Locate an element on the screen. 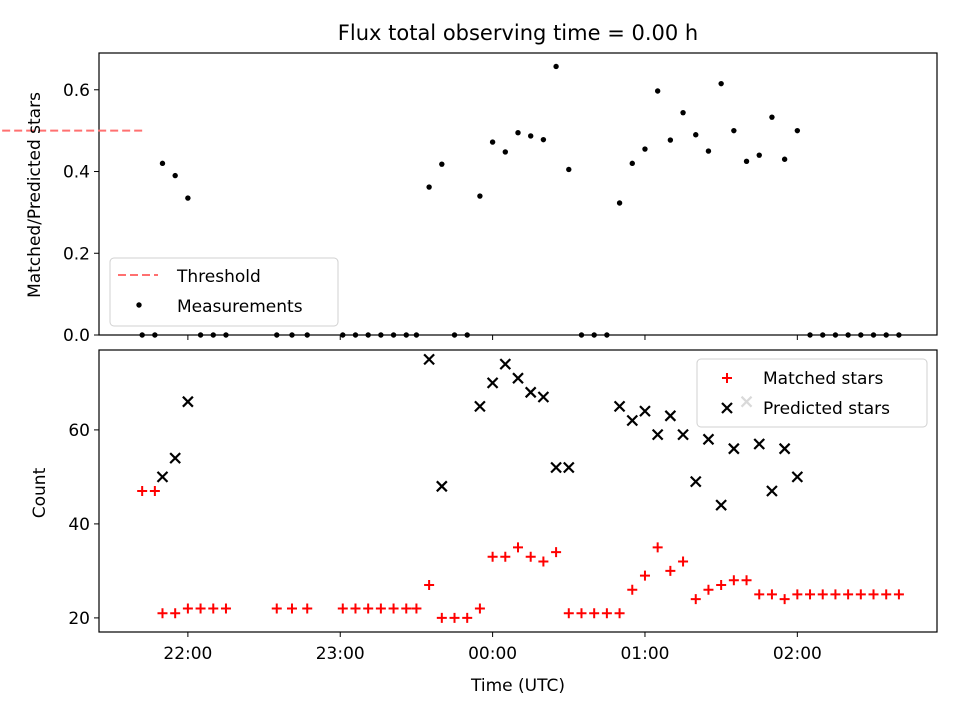 This screenshot has height=720, width=960. legend: Matched stars Predicted stars is located at coordinates (812, 393).